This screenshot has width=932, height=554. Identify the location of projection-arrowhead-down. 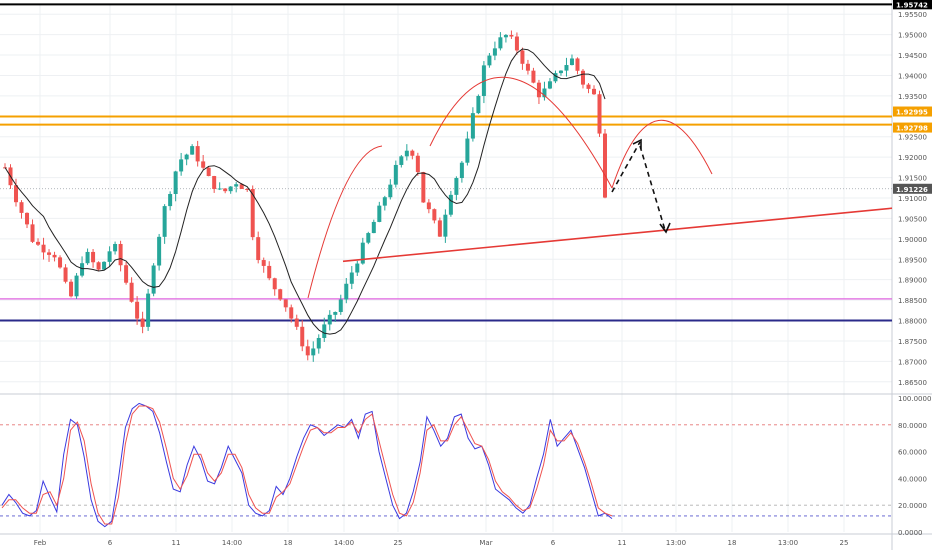
(665, 228).